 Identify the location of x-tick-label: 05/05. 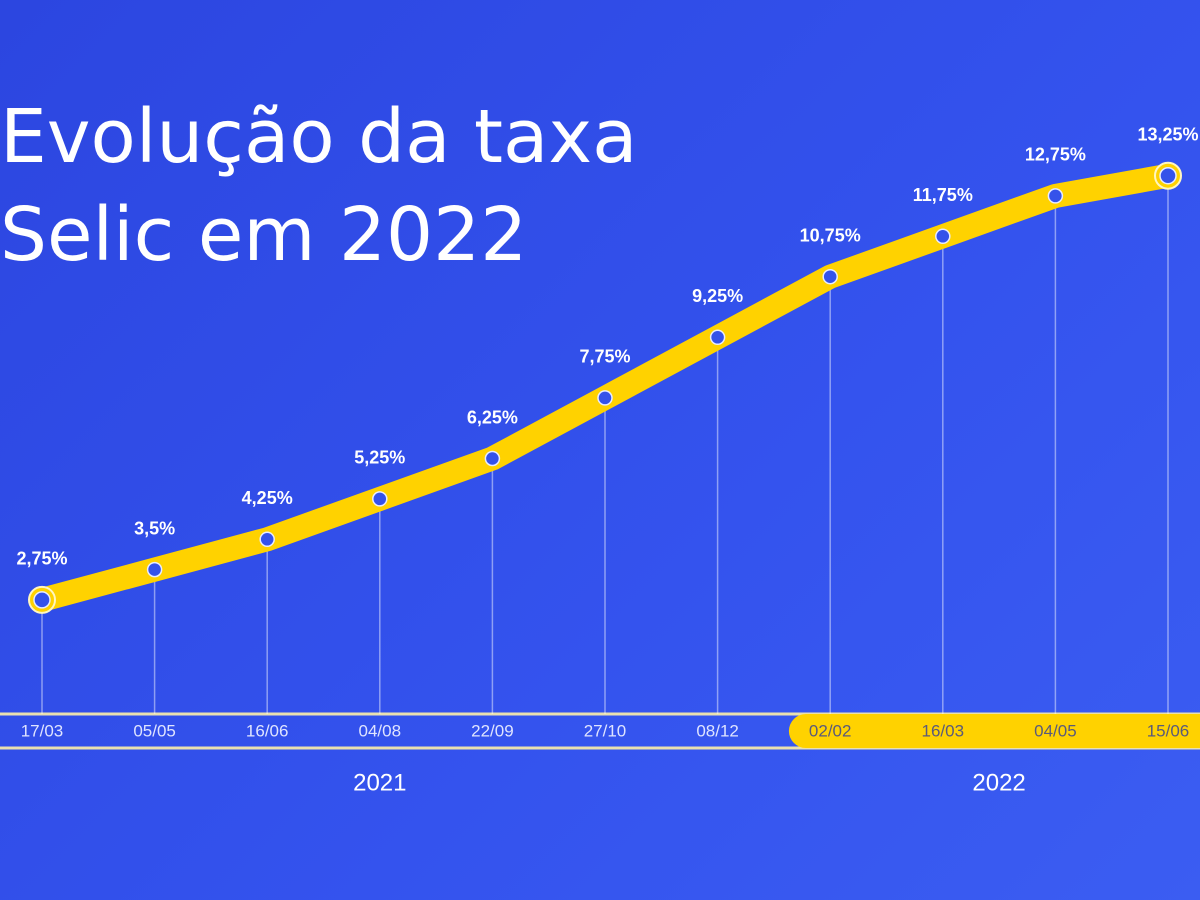
(154, 730).